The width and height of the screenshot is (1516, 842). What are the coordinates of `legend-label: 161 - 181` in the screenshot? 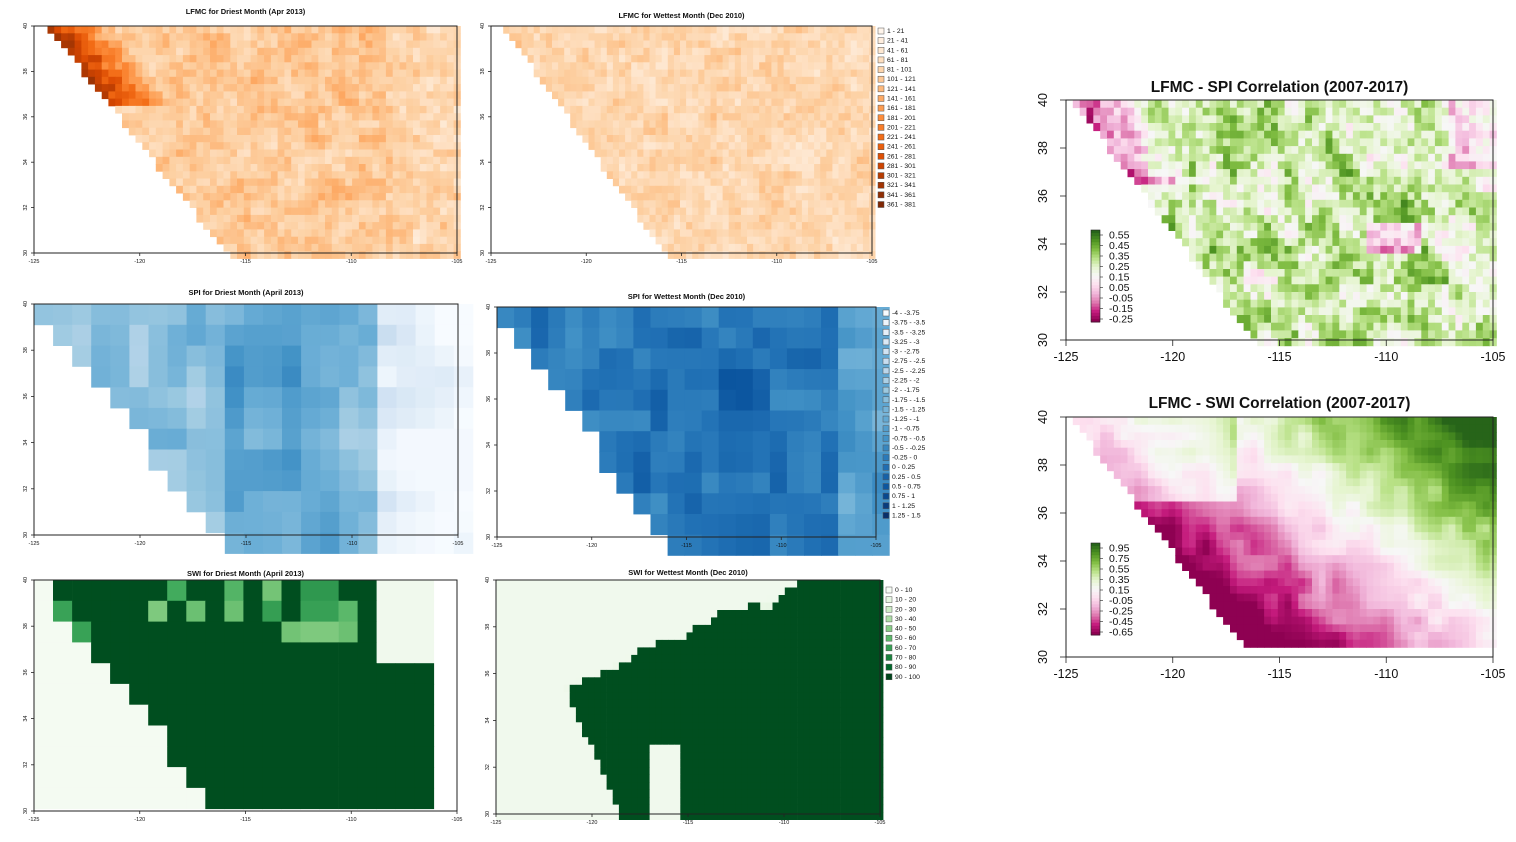 It's located at (901, 108).